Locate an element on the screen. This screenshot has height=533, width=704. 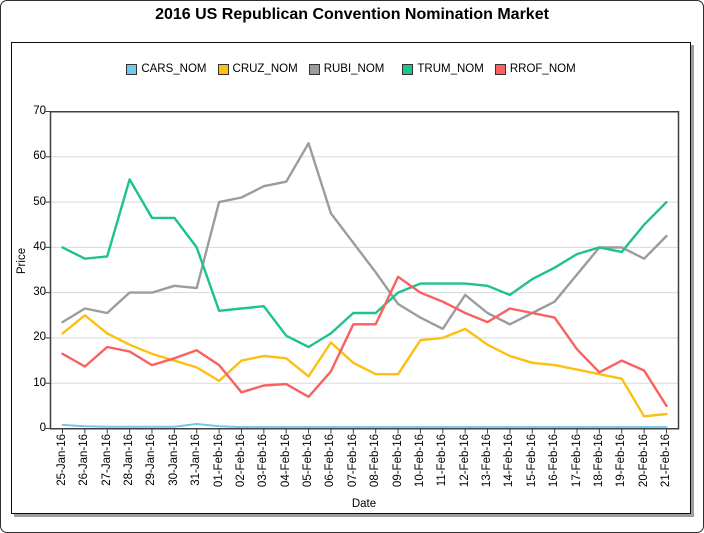
y-tick-label: 0 is located at coordinates (42, 428).